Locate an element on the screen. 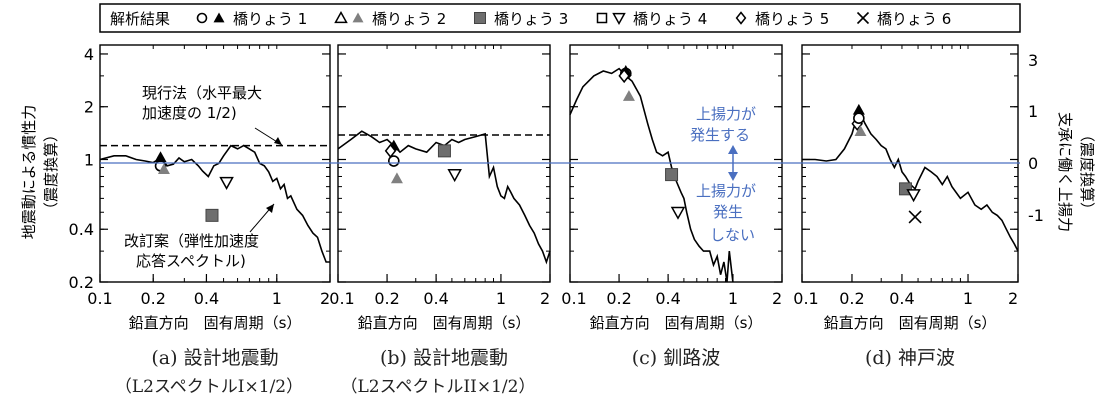 The image size is (1100, 401). legend-item: 橋りょう 4 is located at coordinates (651, 19).